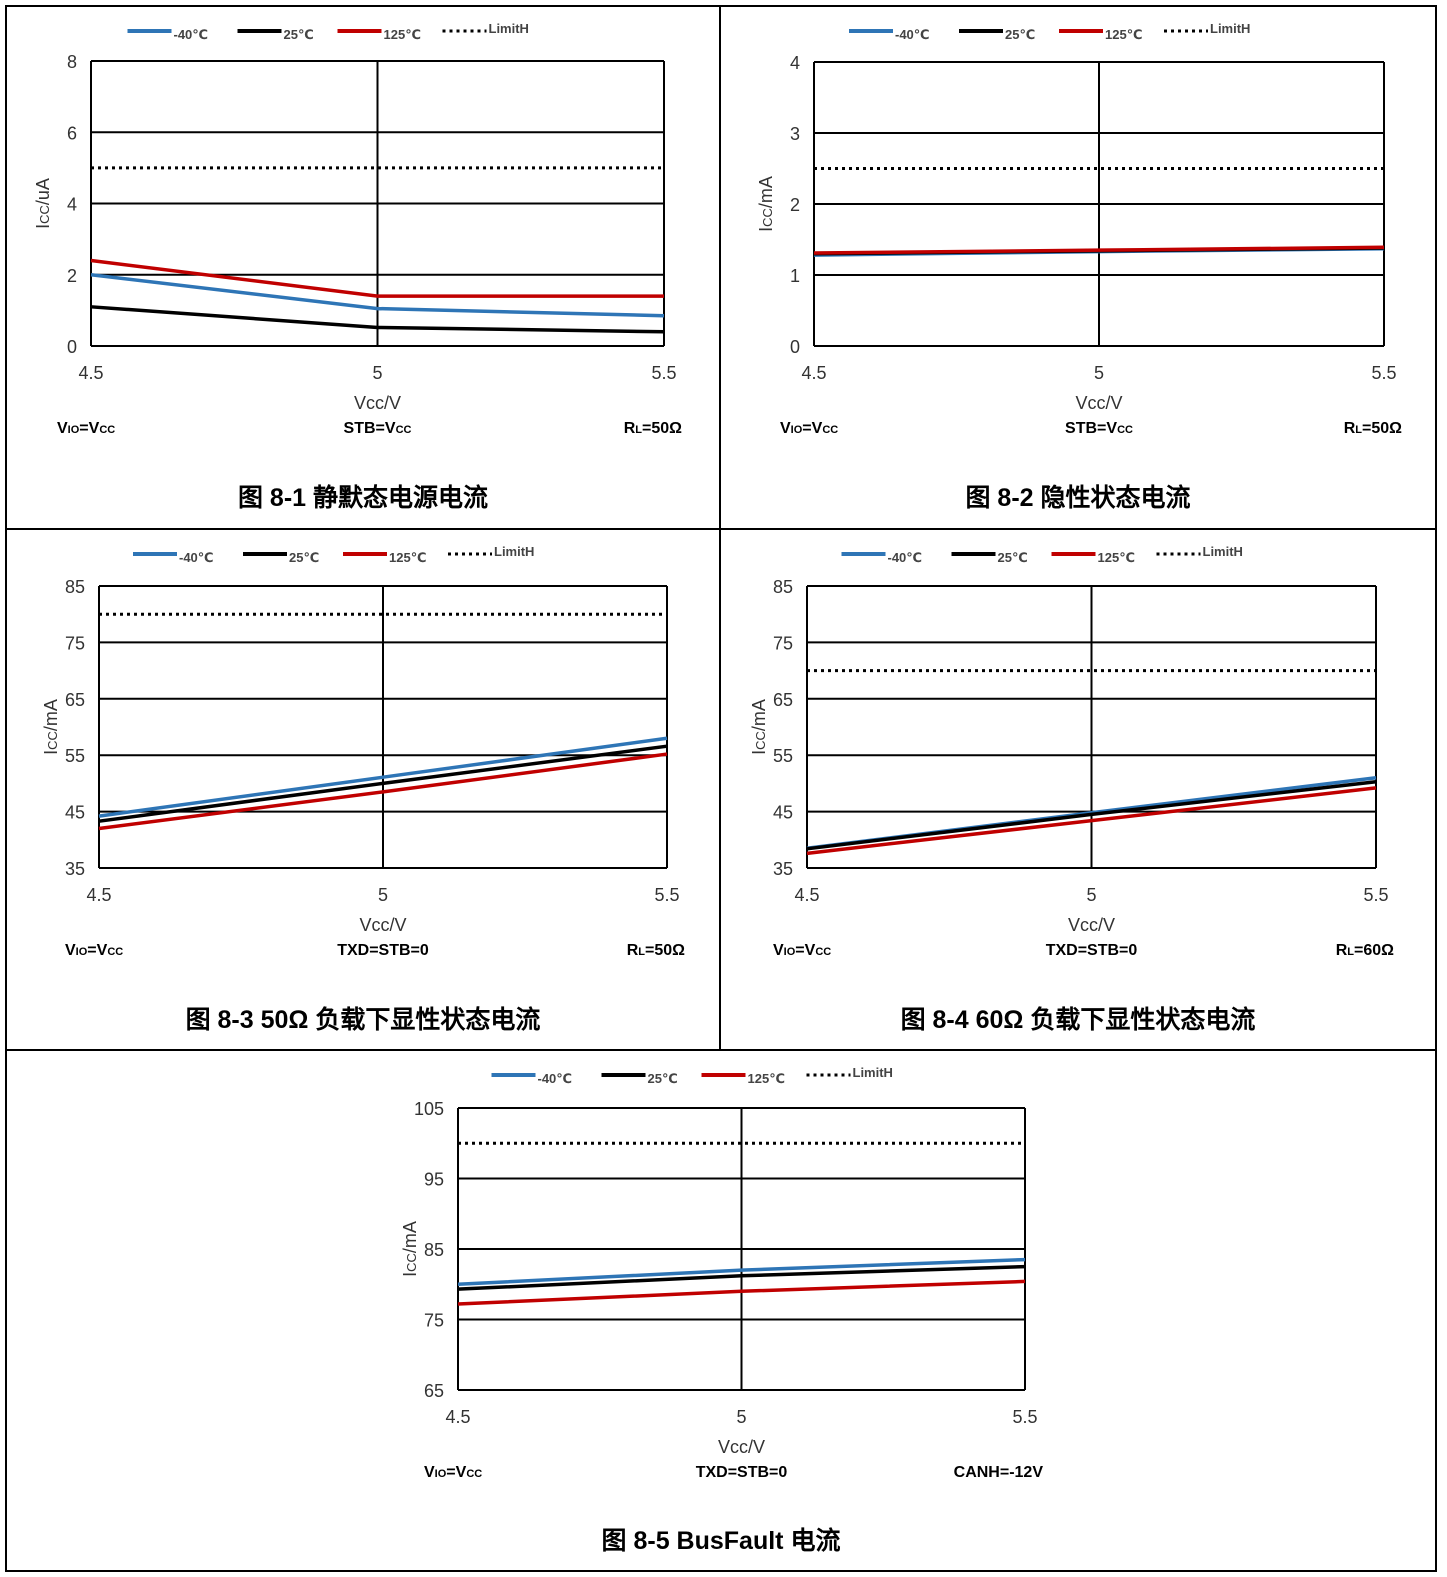 Image resolution: width=1447 pixels, height=1577 pixels. I want to click on y-tick-label: 3, so click(795, 134).